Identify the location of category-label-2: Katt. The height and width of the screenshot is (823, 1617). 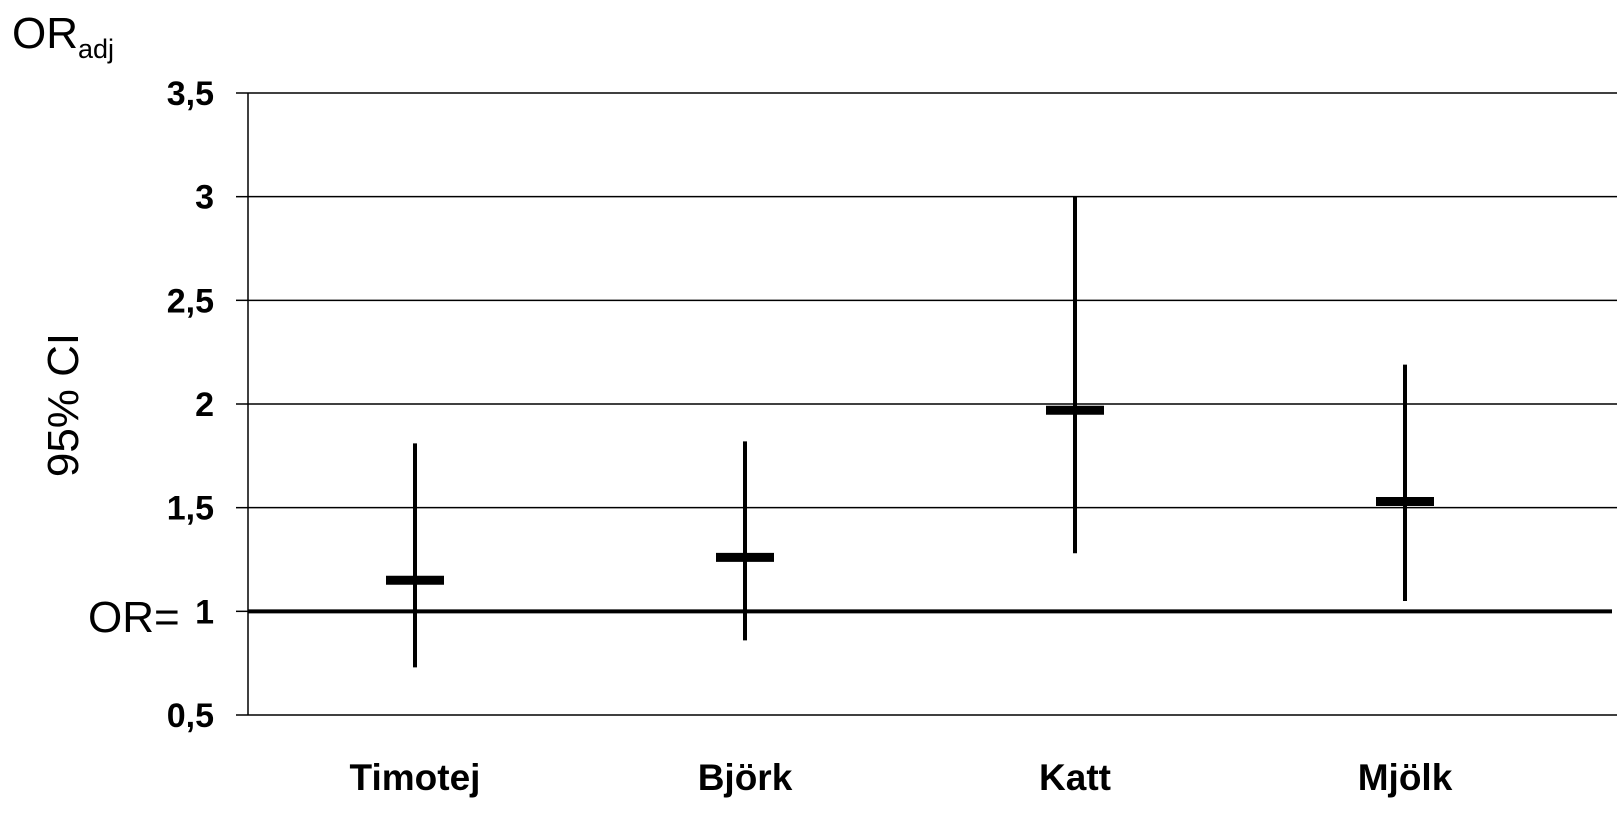
(1075, 777).